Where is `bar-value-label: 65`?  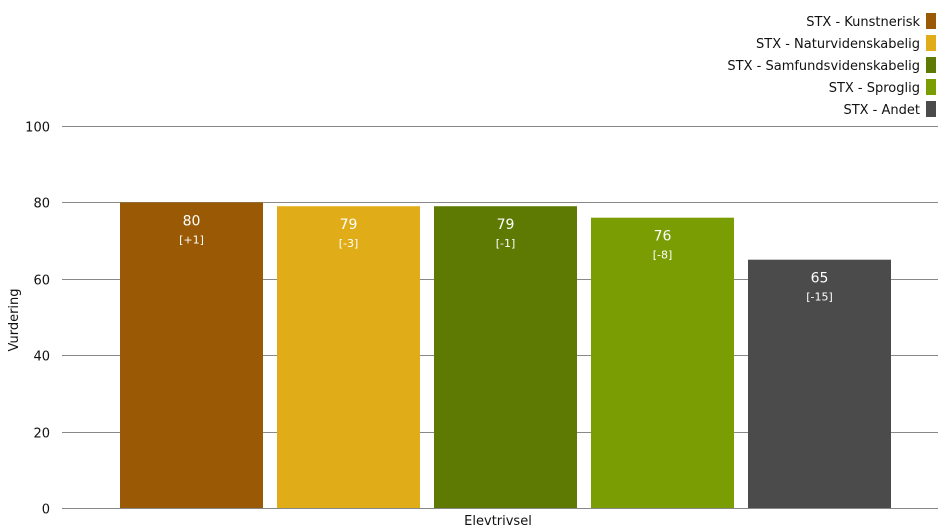
bar-value-label: 65 is located at coordinates (820, 279).